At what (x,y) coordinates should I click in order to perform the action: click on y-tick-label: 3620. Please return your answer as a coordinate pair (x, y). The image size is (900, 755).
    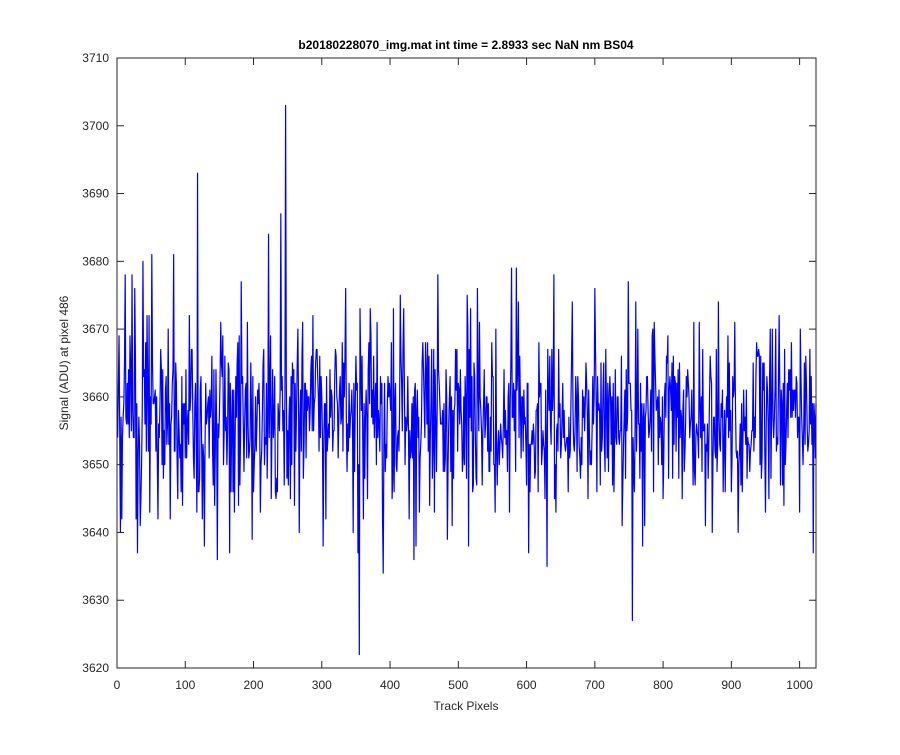
    Looking at the image, I should click on (95, 668).